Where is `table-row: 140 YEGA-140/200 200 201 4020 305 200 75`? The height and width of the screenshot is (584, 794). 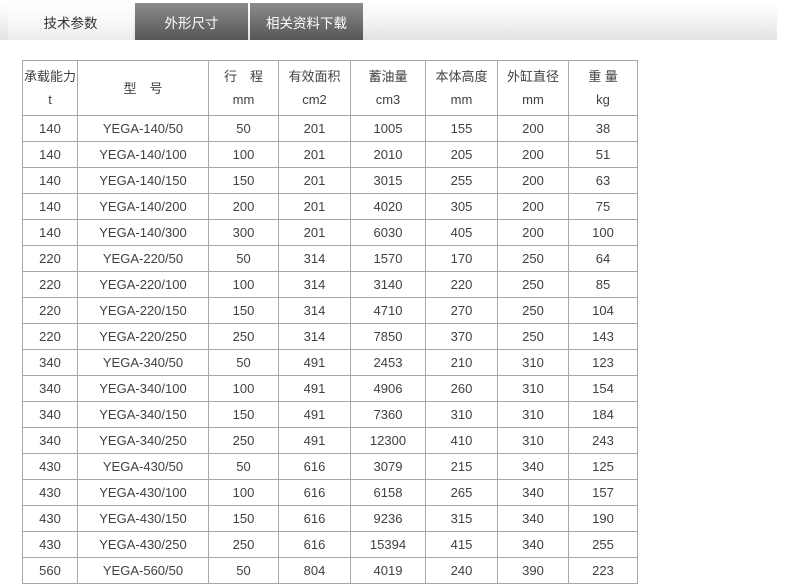 table-row: 140 YEGA-140/200 200 201 4020 305 200 75 is located at coordinates (330, 206).